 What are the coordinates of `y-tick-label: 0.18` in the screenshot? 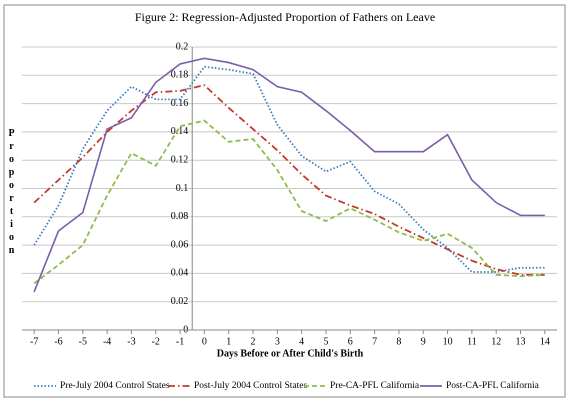 It's located at (180, 75).